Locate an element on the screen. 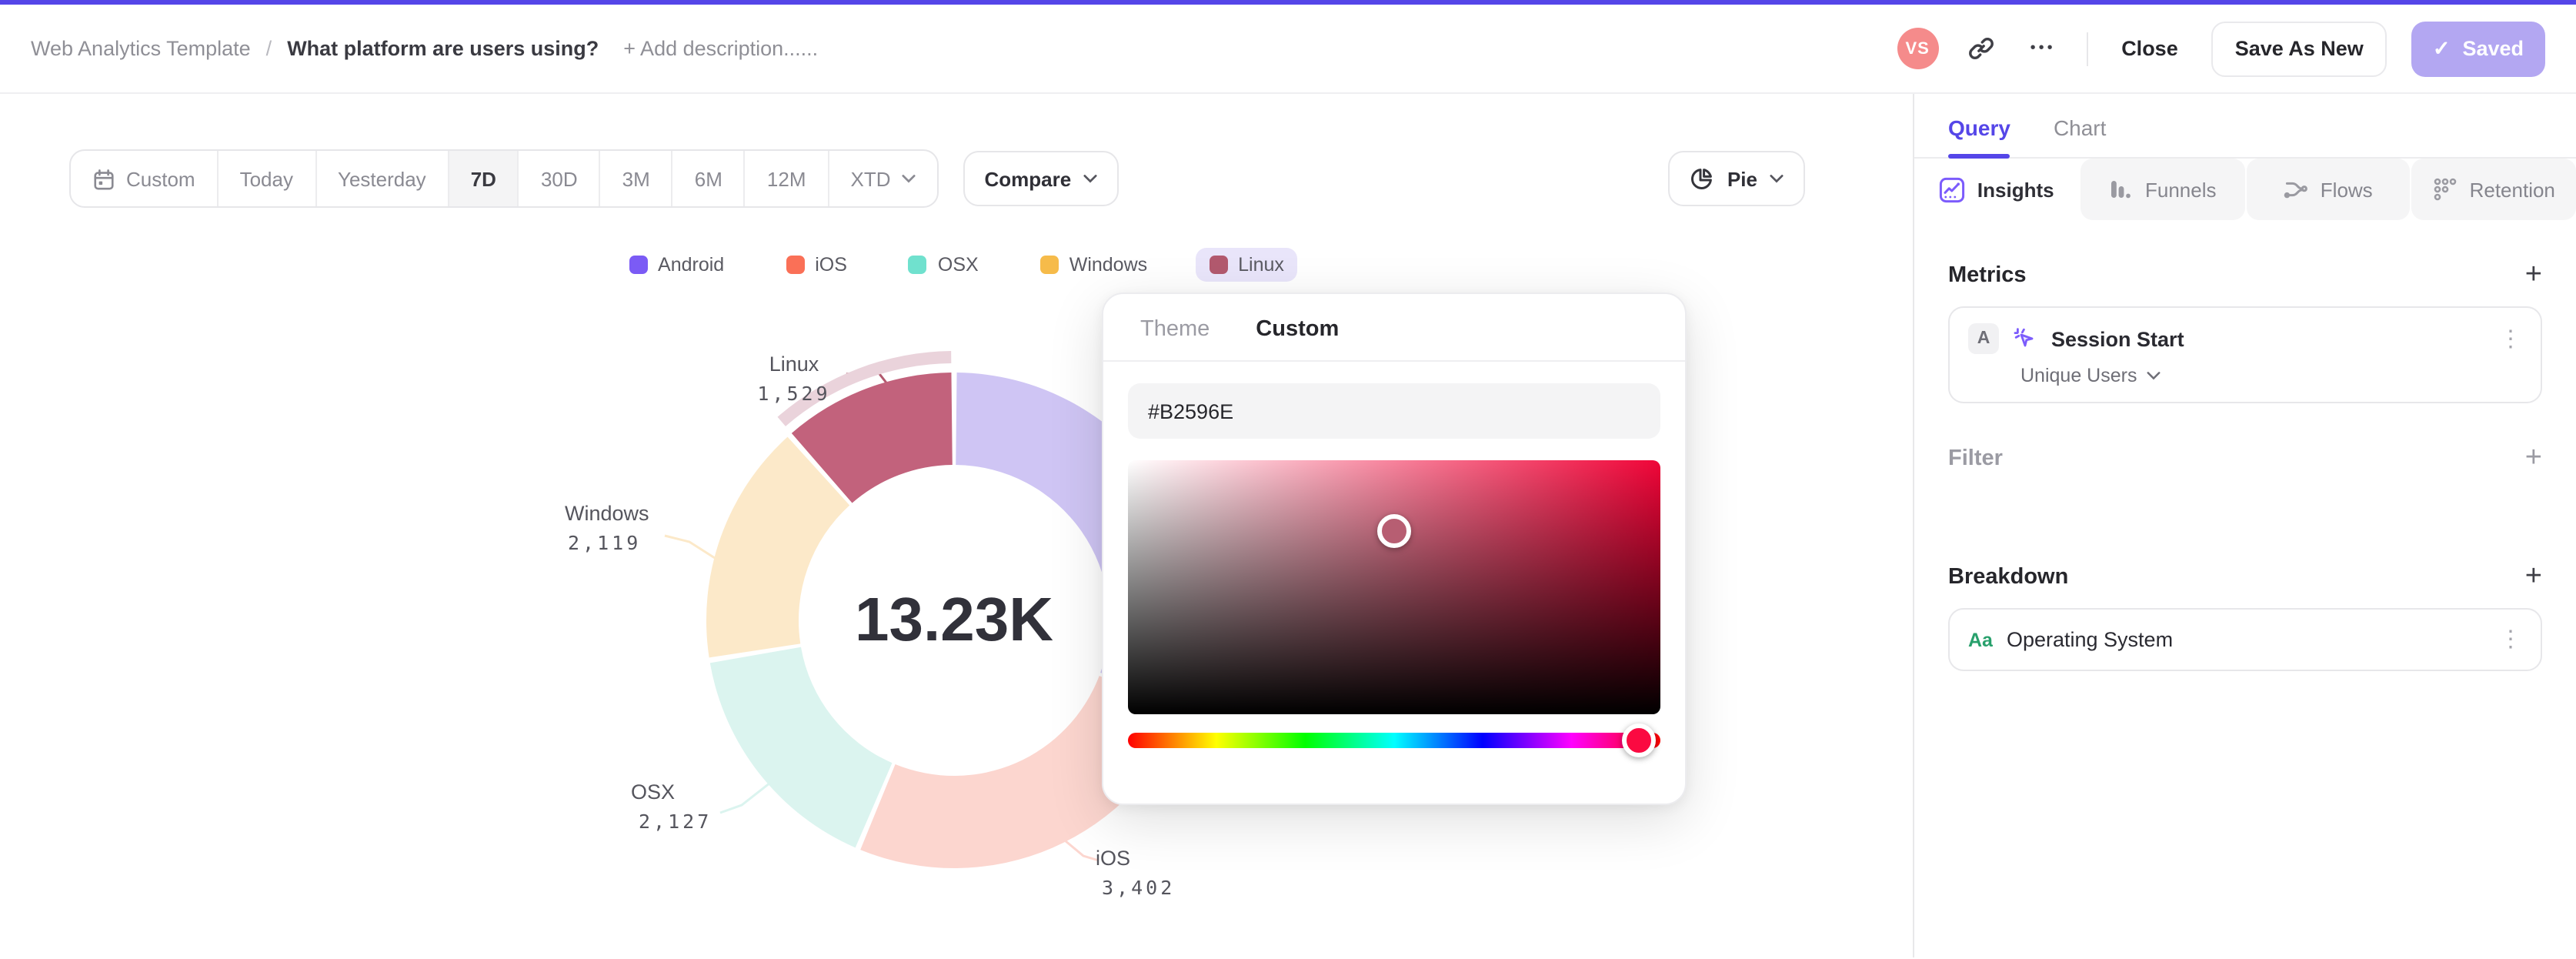 Image resolution: width=2576 pixels, height=959 pixels. date-range-custom: Custom is located at coordinates (145, 178).